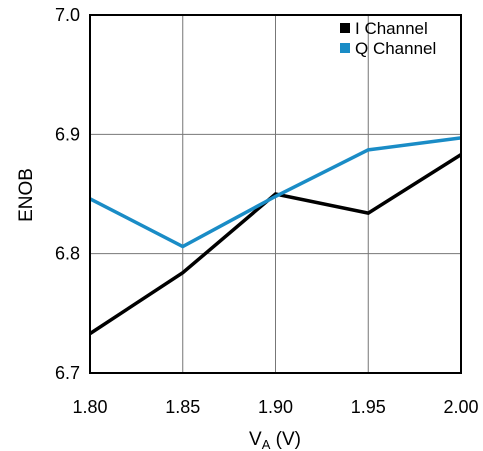 Image resolution: width=483 pixels, height=451 pixels. What do you see at coordinates (26, 195) in the screenshot?
I see `y-axis-title: ENOB` at bounding box center [26, 195].